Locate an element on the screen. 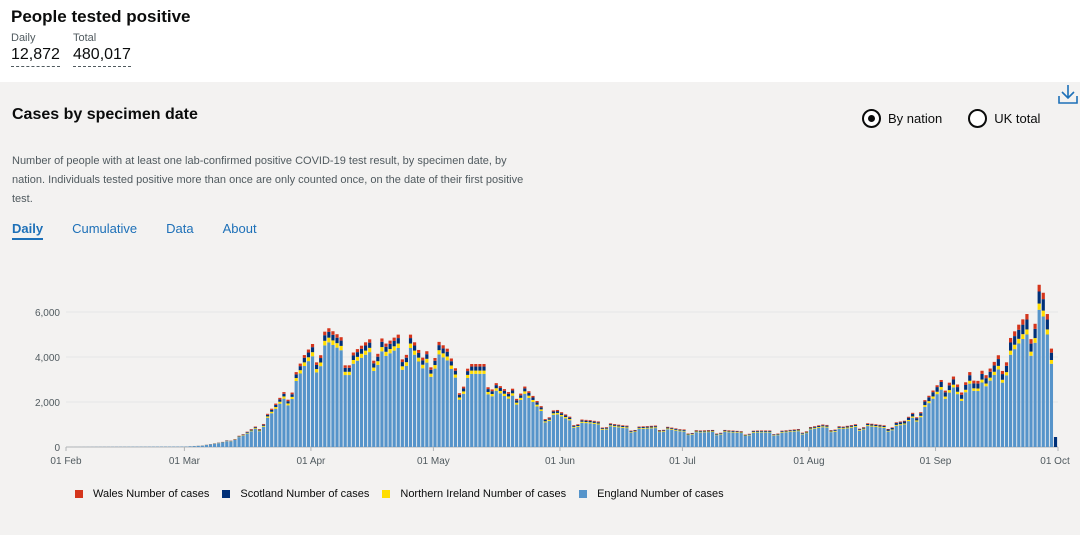  radio-unselected-icon is located at coordinates (978, 118).